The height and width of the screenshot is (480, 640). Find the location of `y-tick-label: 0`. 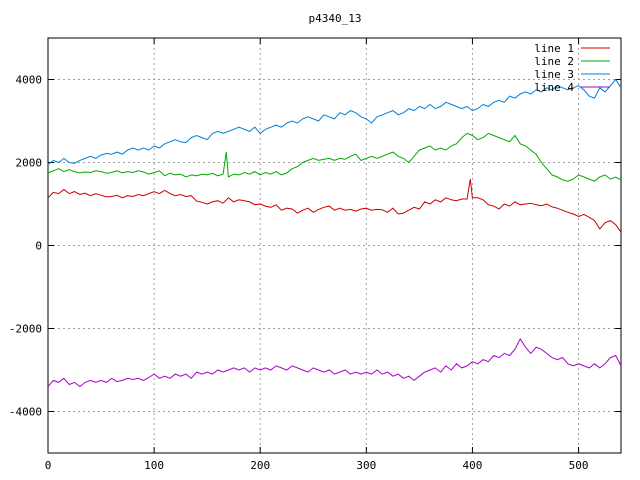

y-tick-label: 0 is located at coordinates (38, 246).